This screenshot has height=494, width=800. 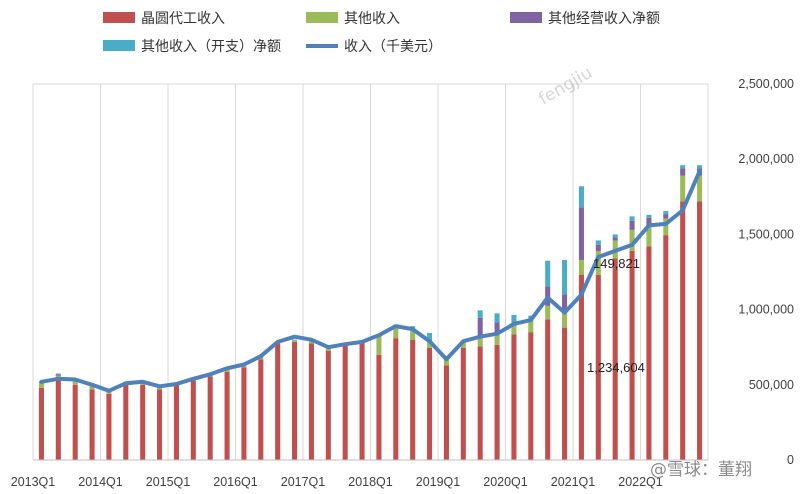 I want to click on x-tick-label: 2020Q1, so click(x=505, y=482).